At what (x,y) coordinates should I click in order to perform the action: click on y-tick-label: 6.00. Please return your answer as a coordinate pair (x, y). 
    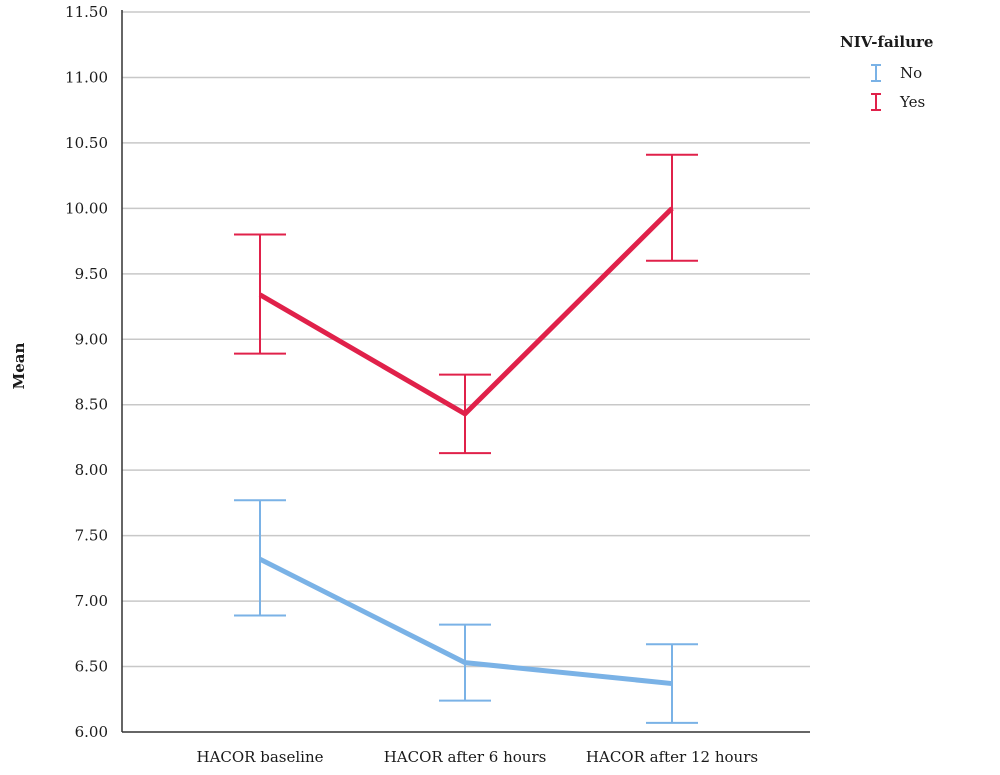
    Looking at the image, I should click on (91, 732).